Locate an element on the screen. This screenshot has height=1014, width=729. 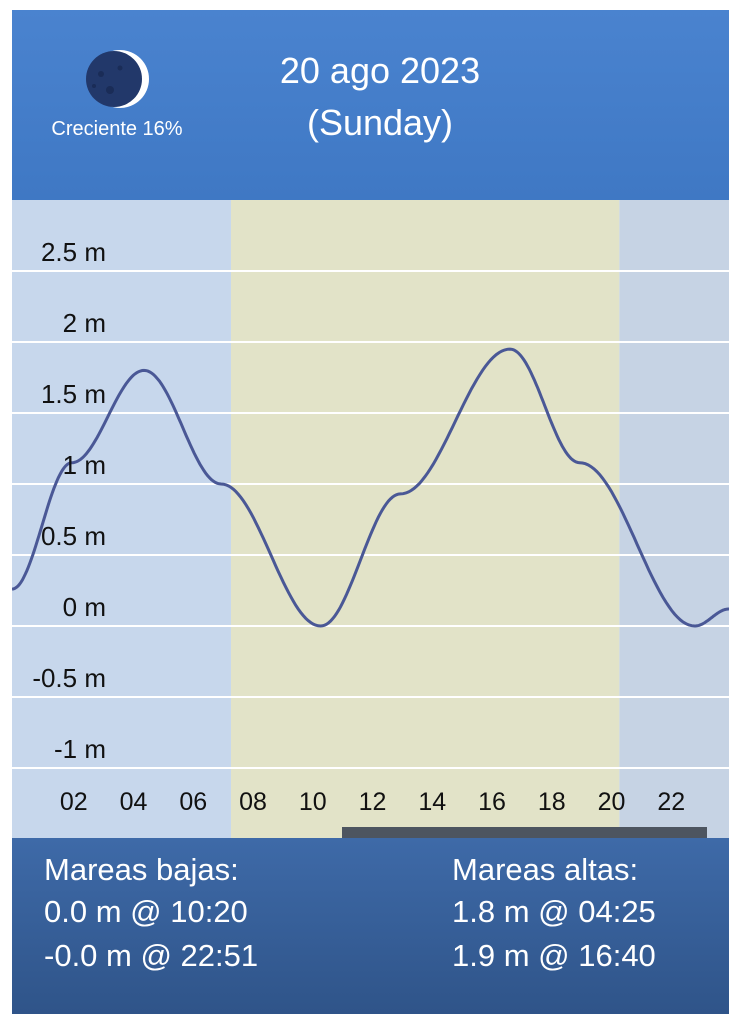
weekday-label: (Sunday) is located at coordinates (380, 122).